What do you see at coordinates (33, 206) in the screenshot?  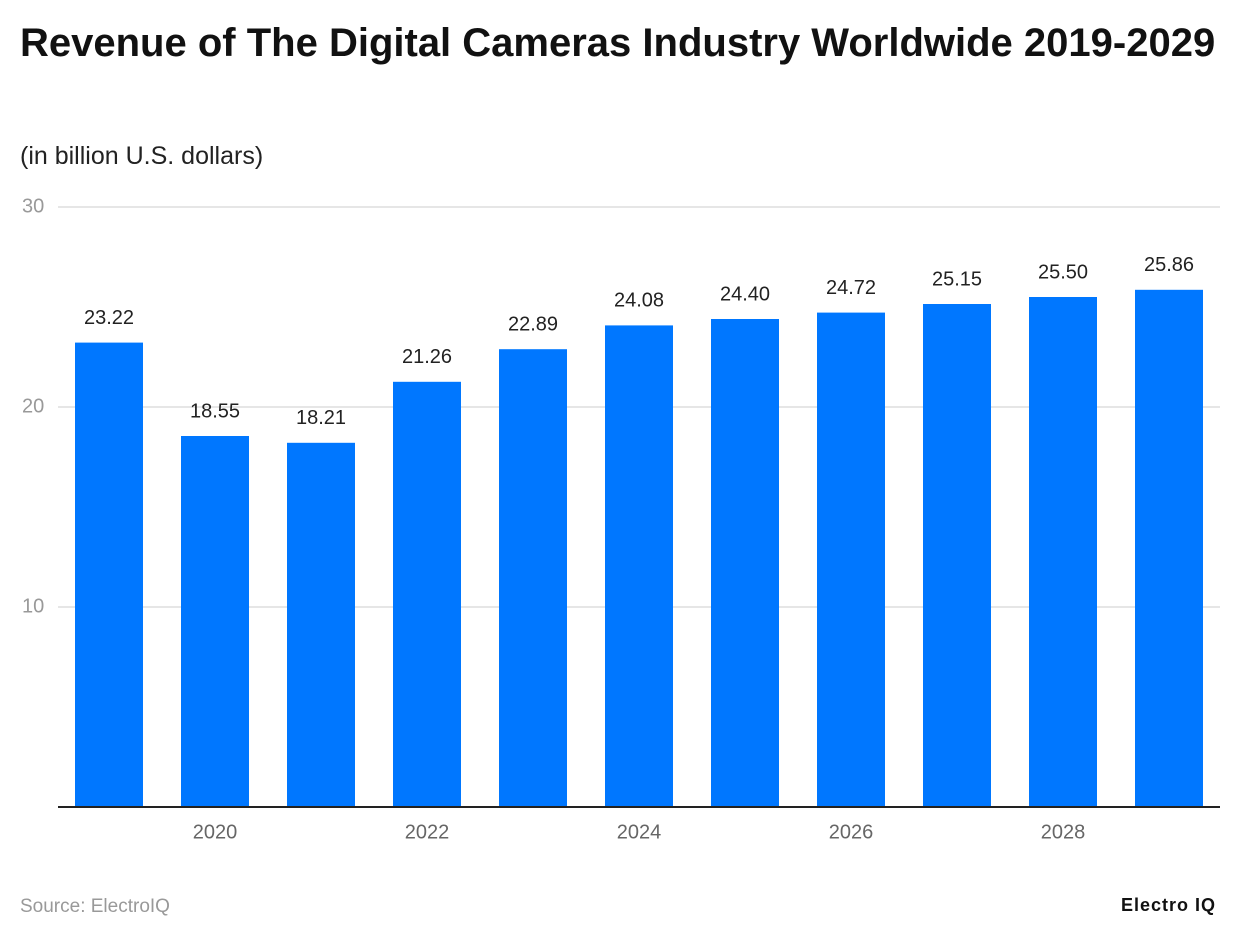 I see `y-tick-label: 30` at bounding box center [33, 206].